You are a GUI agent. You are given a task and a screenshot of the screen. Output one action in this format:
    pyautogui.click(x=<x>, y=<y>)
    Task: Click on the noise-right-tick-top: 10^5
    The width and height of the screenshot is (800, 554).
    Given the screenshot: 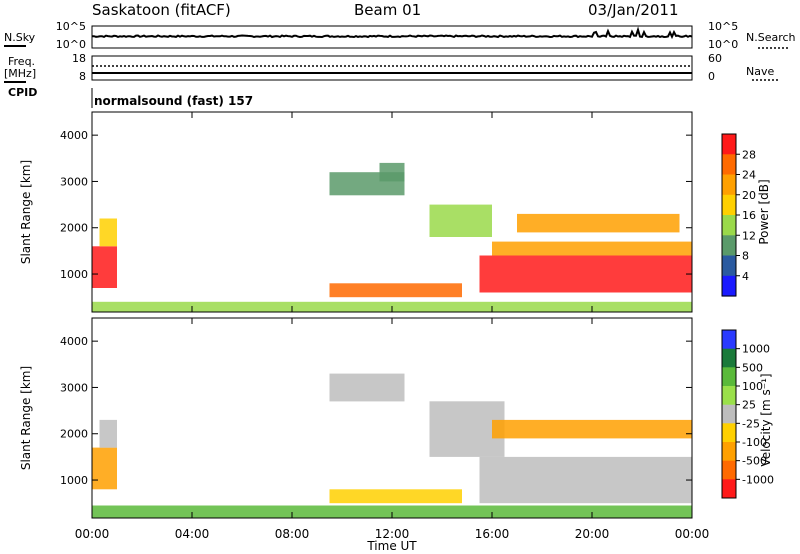 What is the action you would take?
    pyautogui.click(x=723, y=26)
    